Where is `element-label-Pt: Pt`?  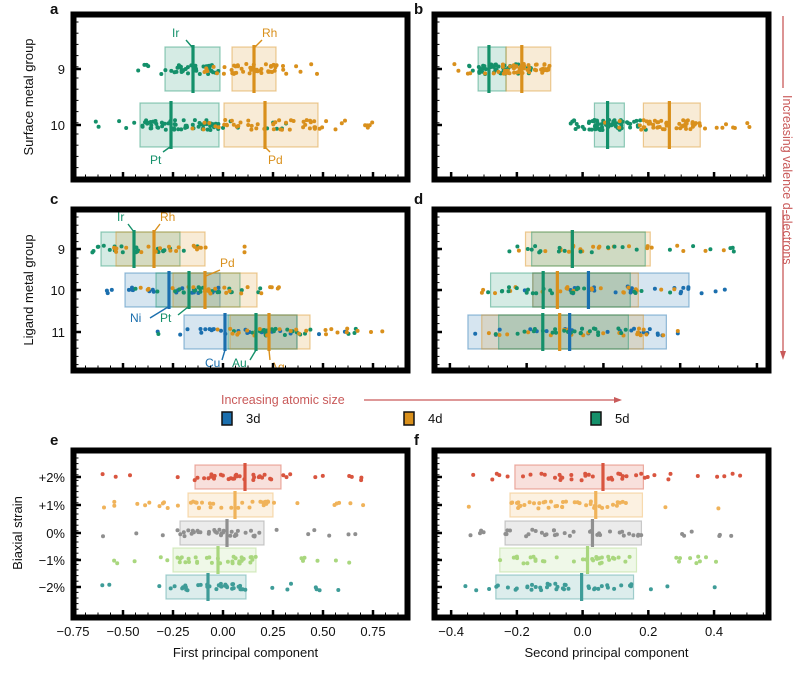 element-label-Pt: Pt is located at coordinates (166, 318).